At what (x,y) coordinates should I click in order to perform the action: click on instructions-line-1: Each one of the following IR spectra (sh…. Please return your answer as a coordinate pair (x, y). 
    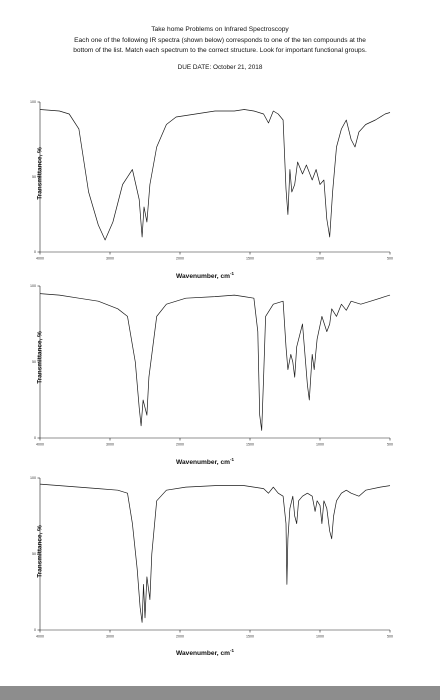
    Looking at the image, I should click on (220, 40).